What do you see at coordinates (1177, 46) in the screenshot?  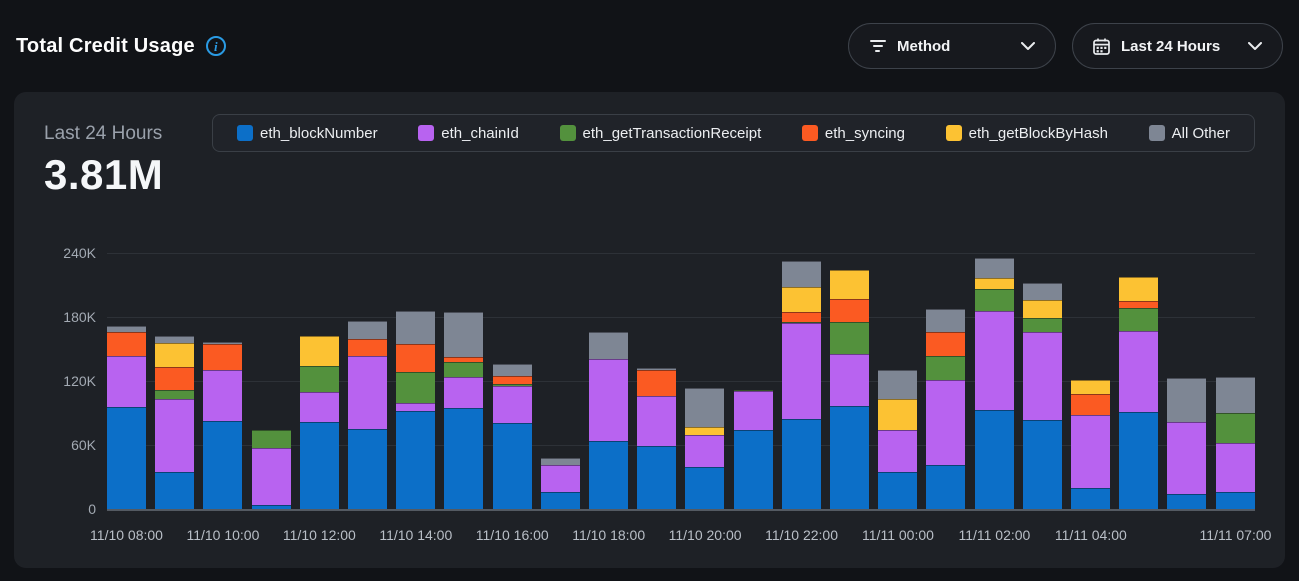 I see `time-range-dropdown: Last 24 Hours` at bounding box center [1177, 46].